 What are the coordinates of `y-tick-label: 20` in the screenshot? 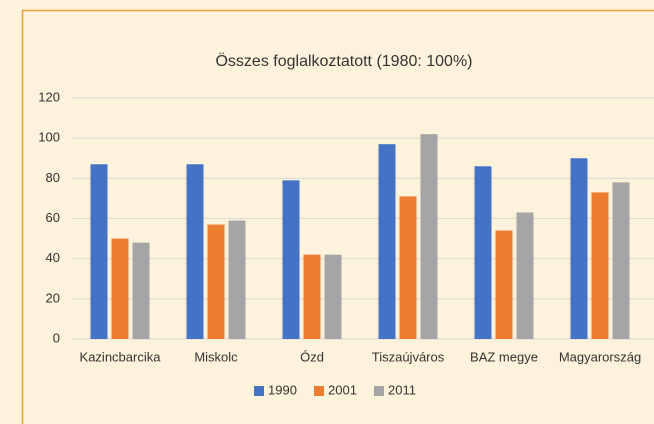 It's located at (53, 297).